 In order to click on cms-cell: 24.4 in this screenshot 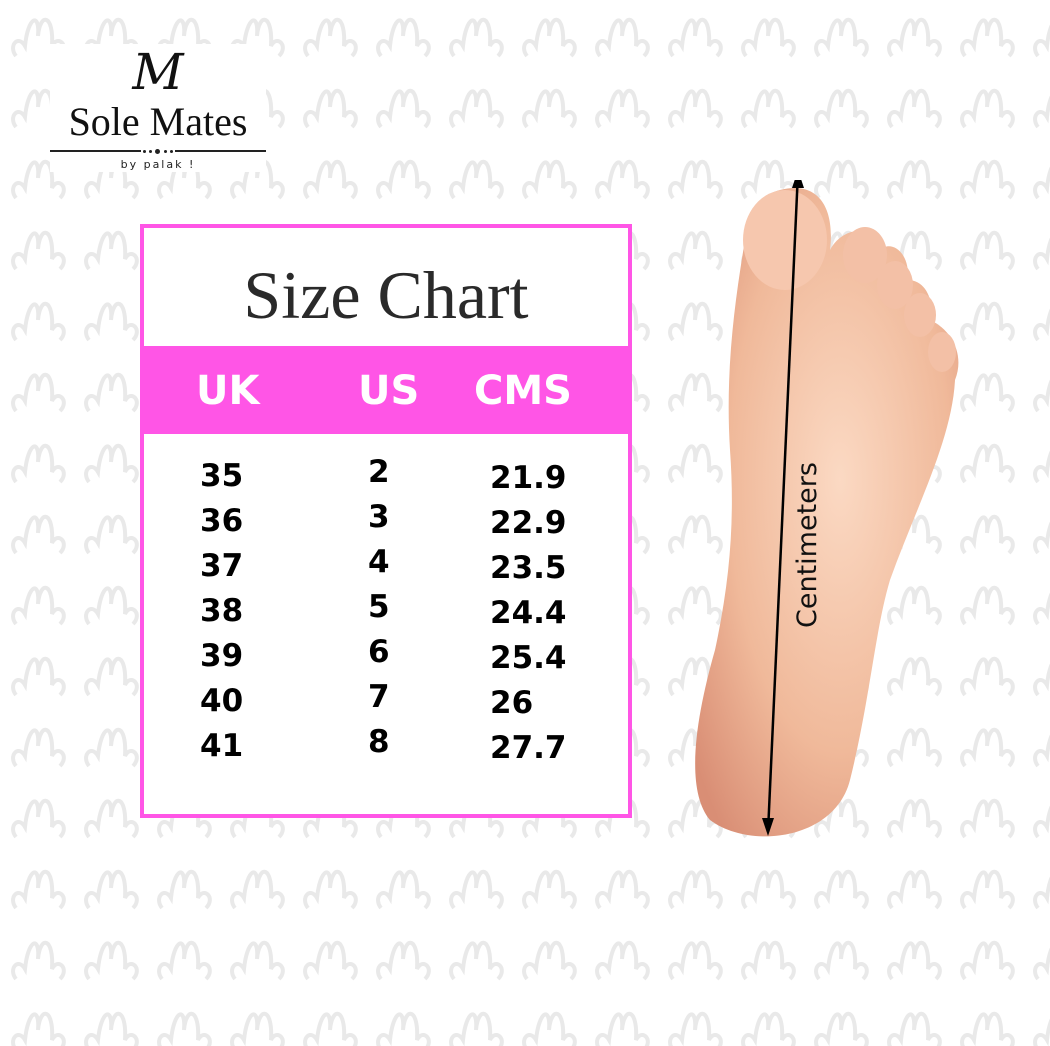, I will do `click(528, 613)`.